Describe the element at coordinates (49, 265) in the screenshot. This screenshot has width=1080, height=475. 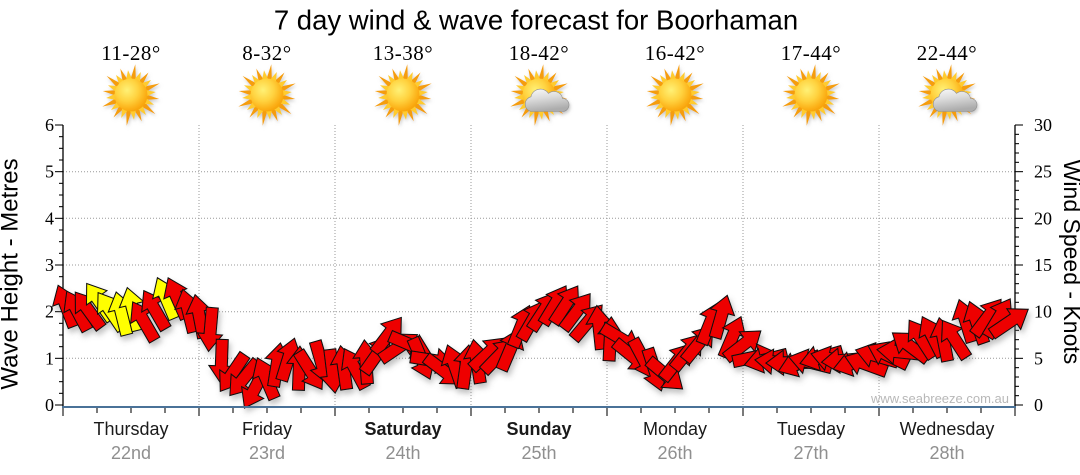
I see `svg-text: 3` at that location.